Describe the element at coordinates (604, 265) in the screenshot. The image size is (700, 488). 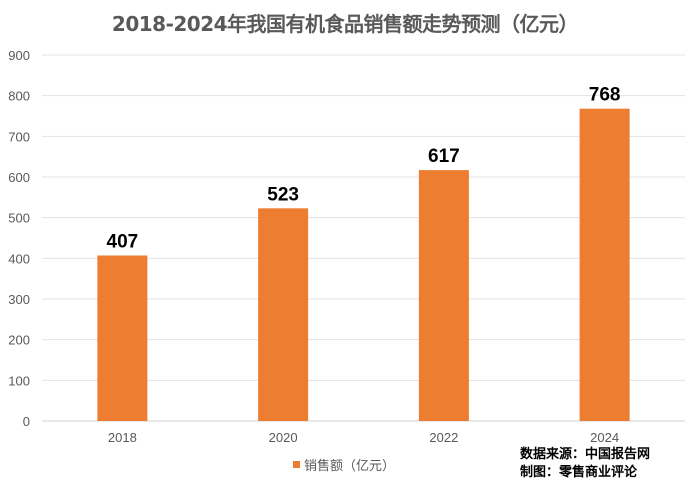
I see `bar-2024` at that location.